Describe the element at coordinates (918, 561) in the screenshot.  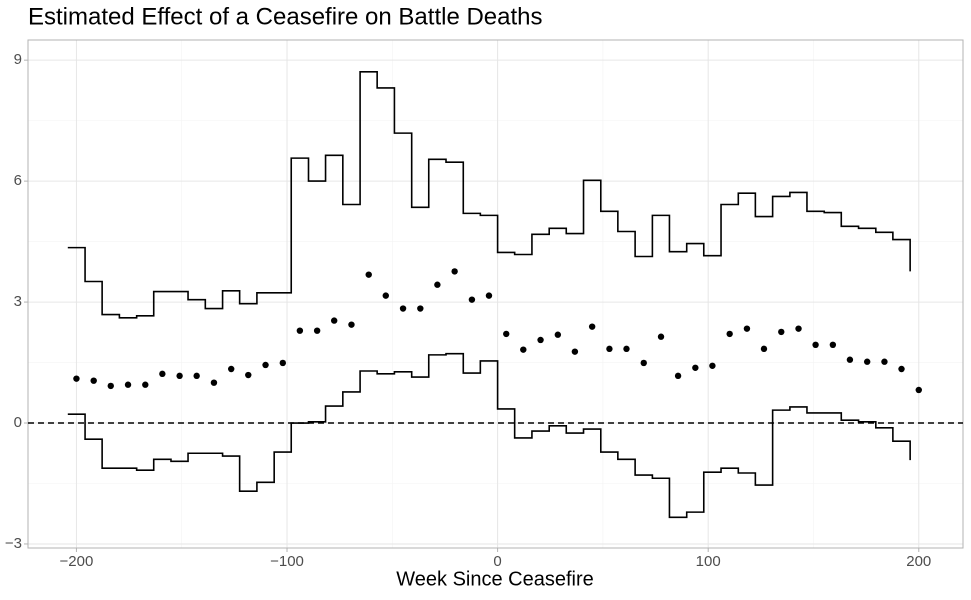
I see `x-tick-label: 200` at that location.